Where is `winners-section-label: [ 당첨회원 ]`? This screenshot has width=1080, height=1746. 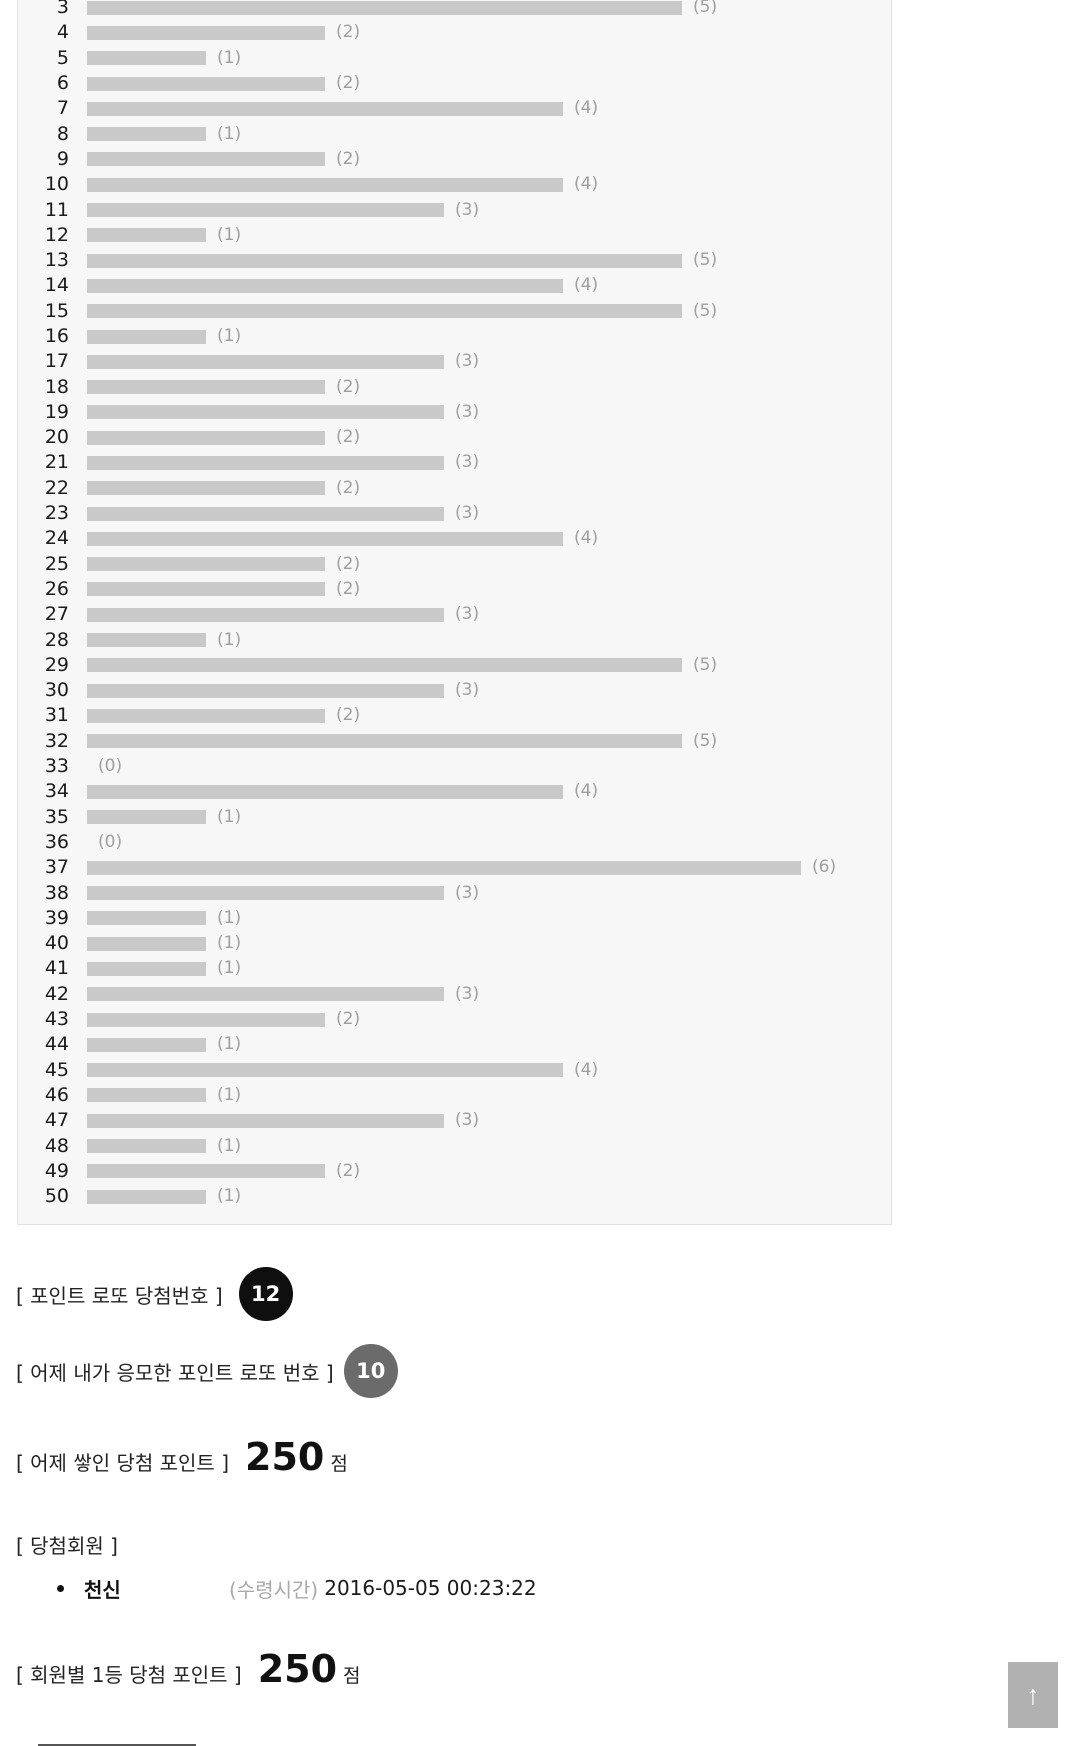
winners-section-label: [ 당첨회원 ] is located at coordinates (67, 1546).